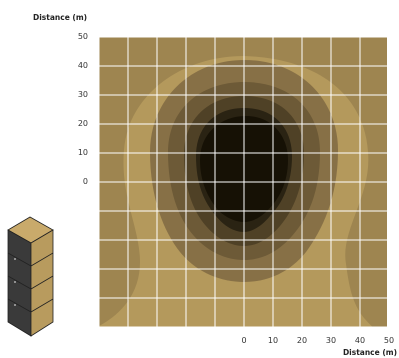  I want to click on x-axis-ticks: 0 10 20 30 40 50, so click(317, 340).